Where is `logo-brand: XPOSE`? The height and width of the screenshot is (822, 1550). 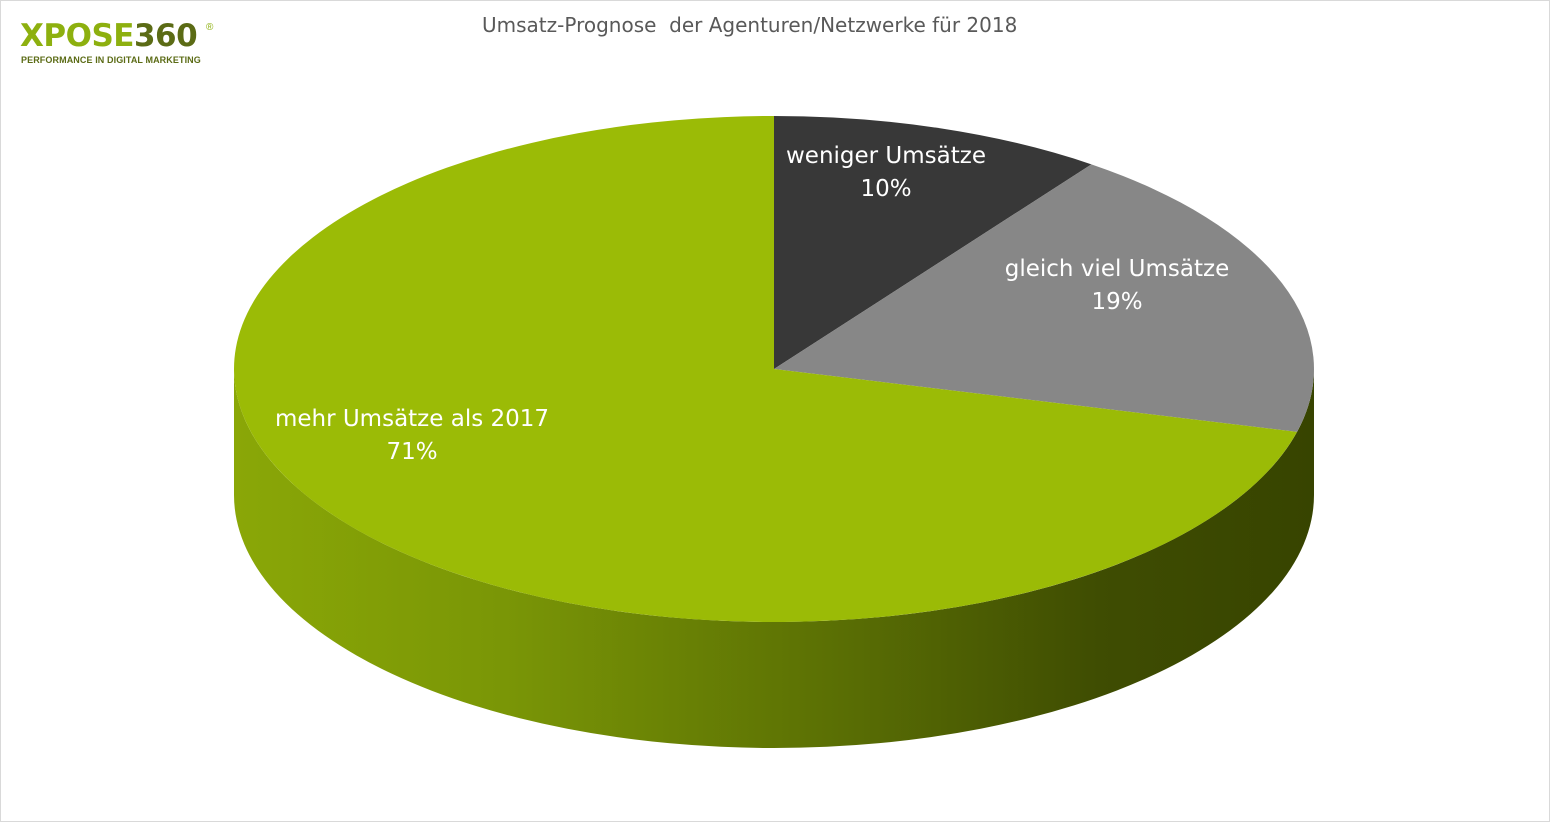 logo-brand: XPOSE is located at coordinates (77, 36).